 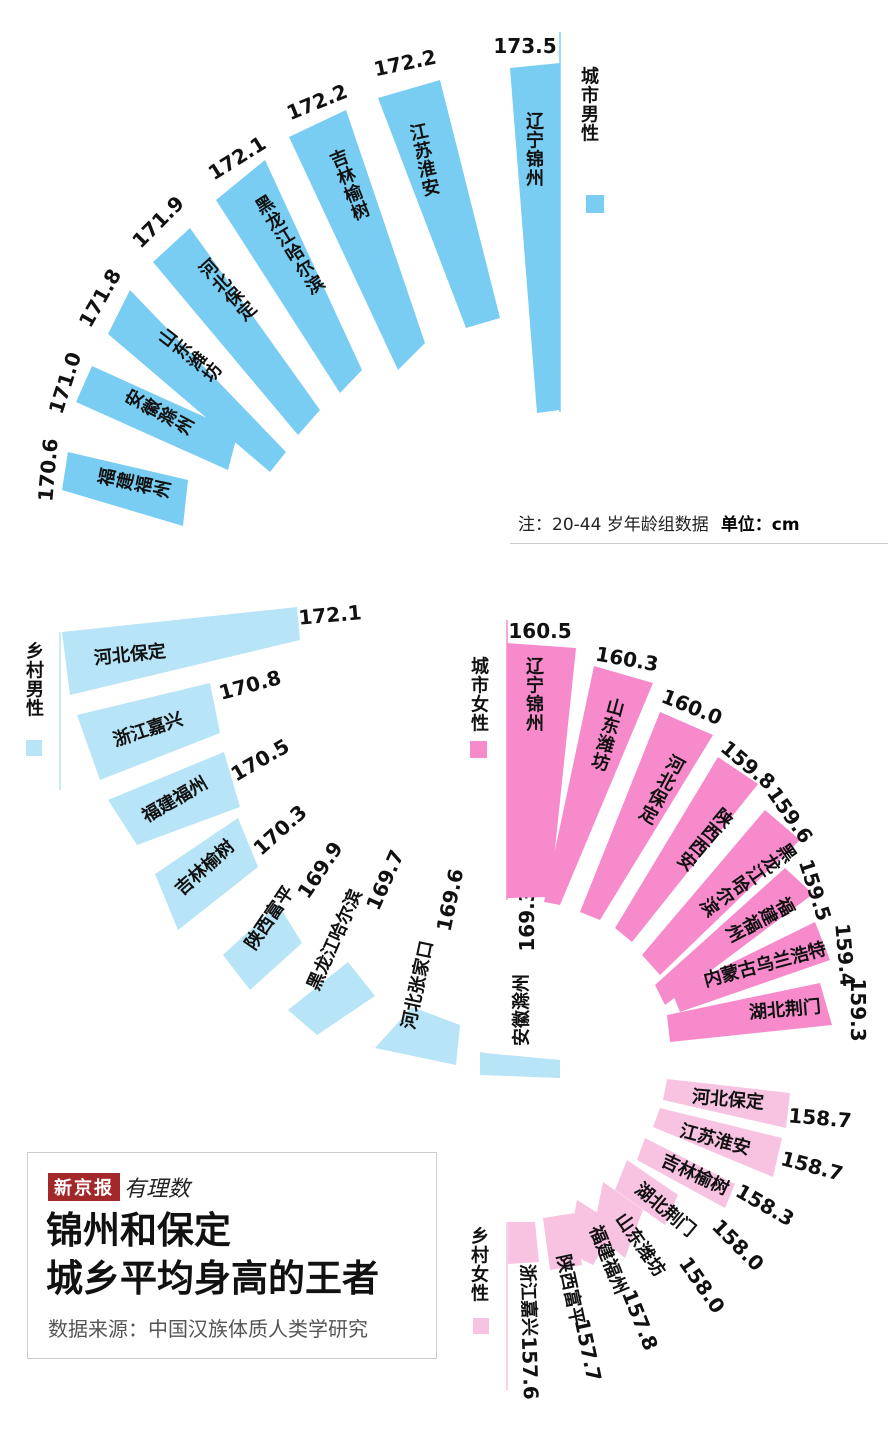 What do you see at coordinates (450, 900) in the screenshot?
I see `bar-value: 169.6` at bounding box center [450, 900].